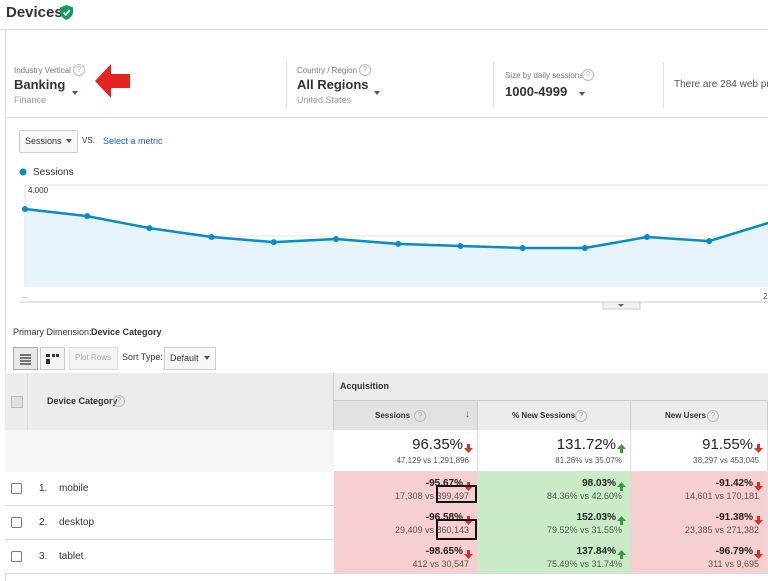 This screenshot has height=581, width=768. Describe the element at coordinates (43, 141) in the screenshot. I see `metric-value: Sessions` at that location.